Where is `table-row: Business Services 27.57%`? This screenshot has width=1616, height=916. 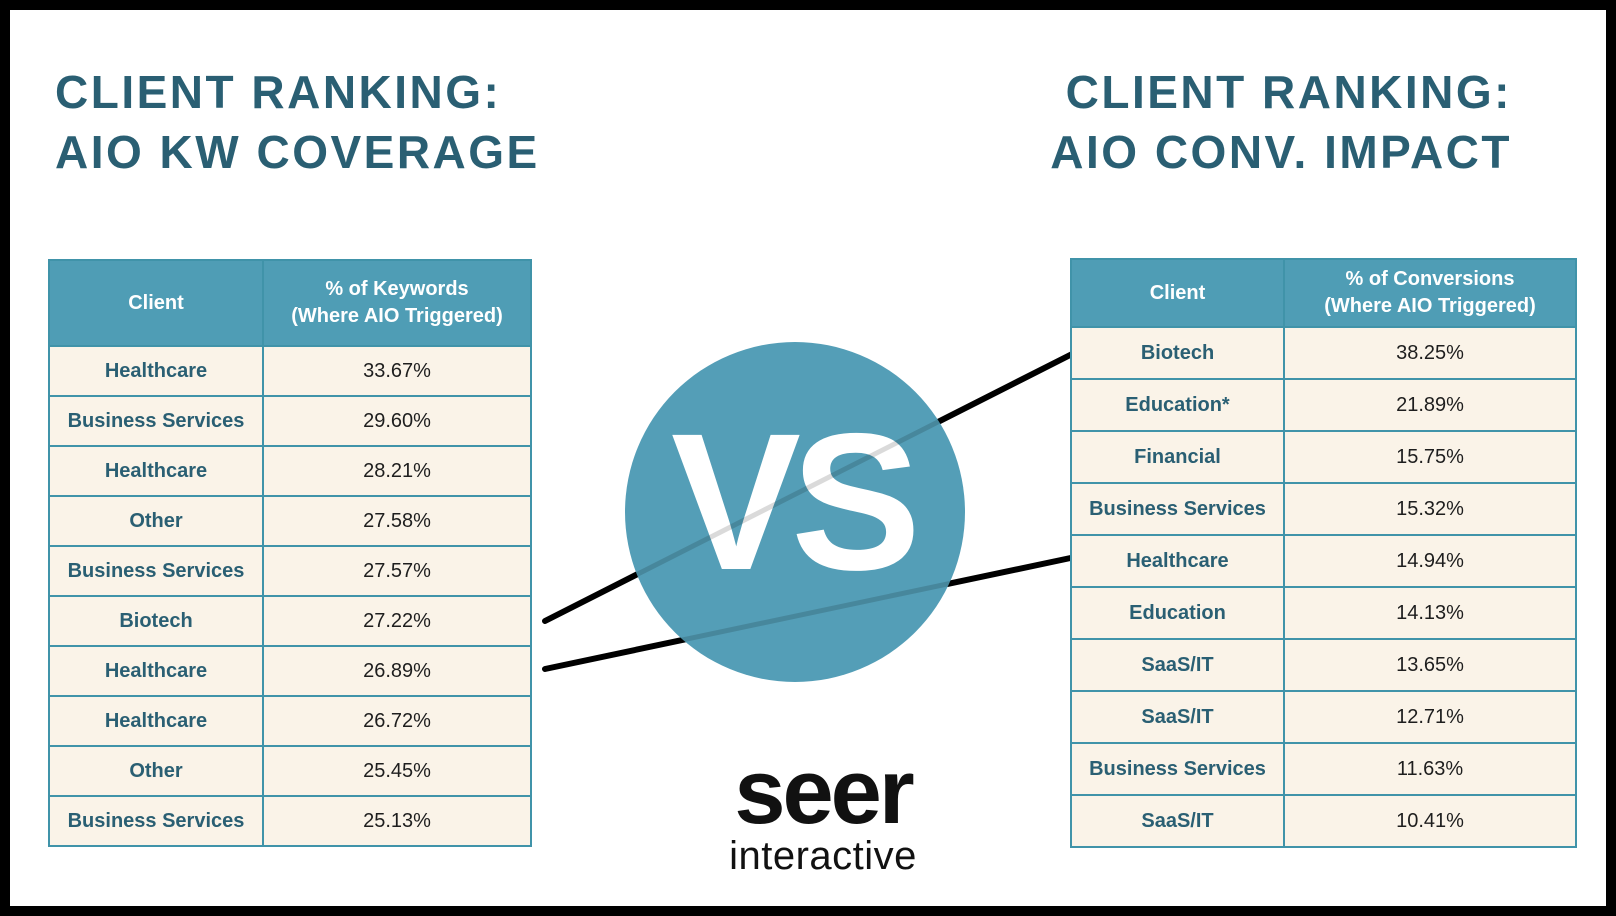
table-row: Business Services 27.57% is located at coordinates (290, 571).